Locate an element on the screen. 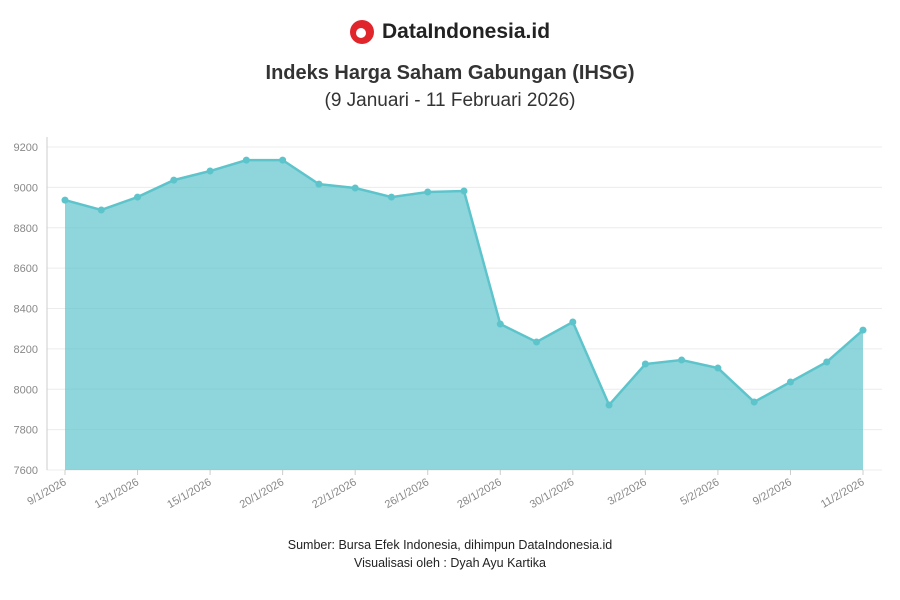 The width and height of the screenshot is (900, 600). y-tick-label: 8000 is located at coordinates (26, 390).